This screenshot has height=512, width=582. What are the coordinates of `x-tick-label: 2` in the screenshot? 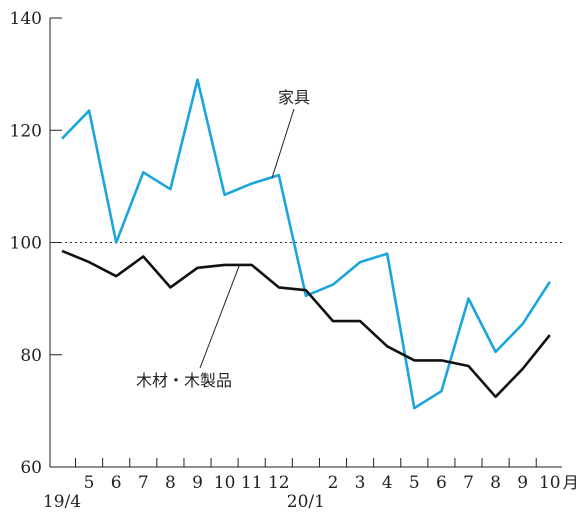 It's located at (333, 483).